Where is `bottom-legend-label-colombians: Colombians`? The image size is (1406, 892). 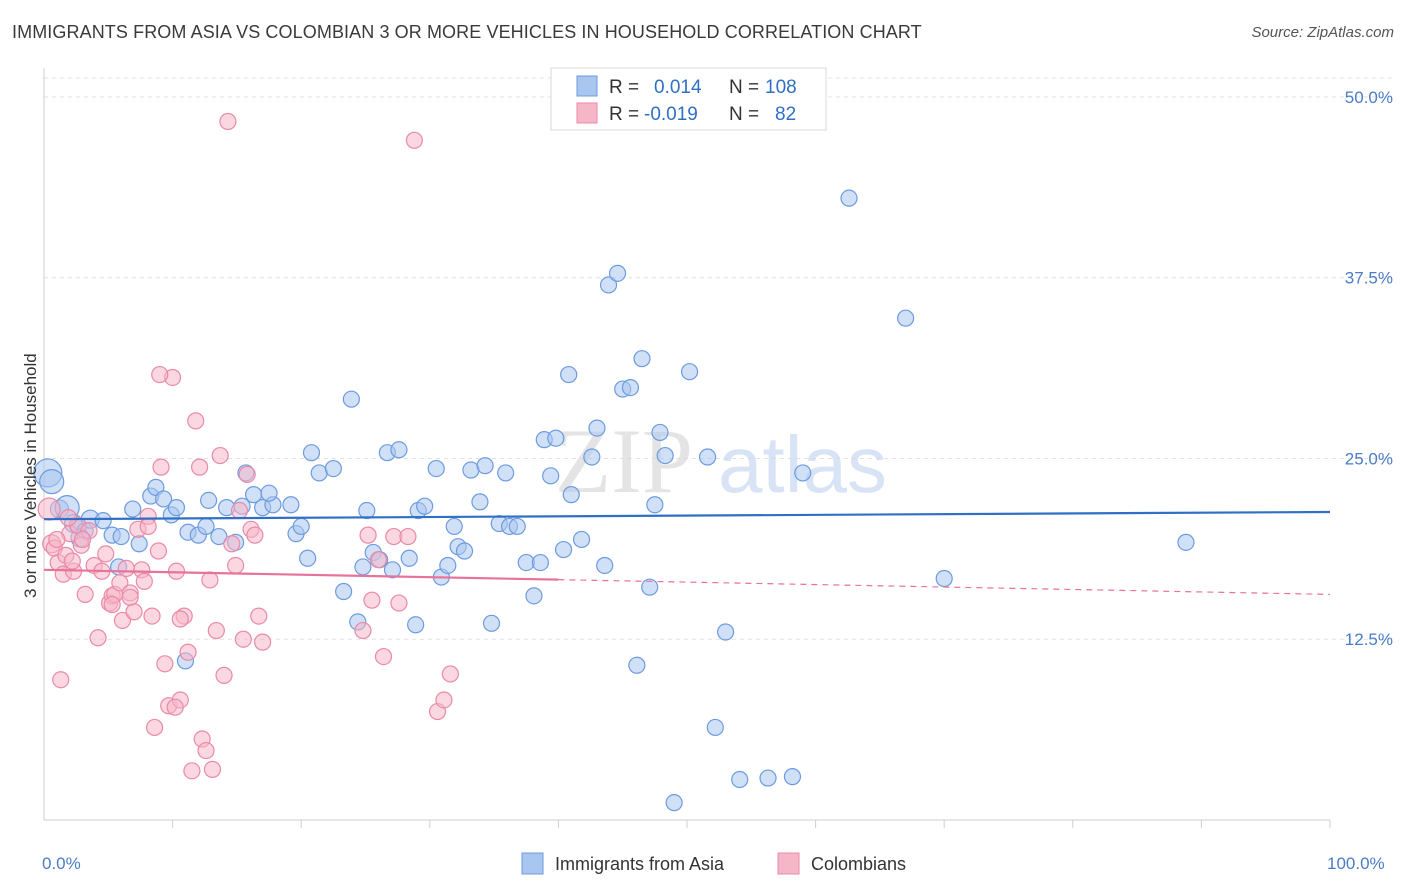 bottom-legend-label-colombians: Colombians is located at coordinates (858, 864).